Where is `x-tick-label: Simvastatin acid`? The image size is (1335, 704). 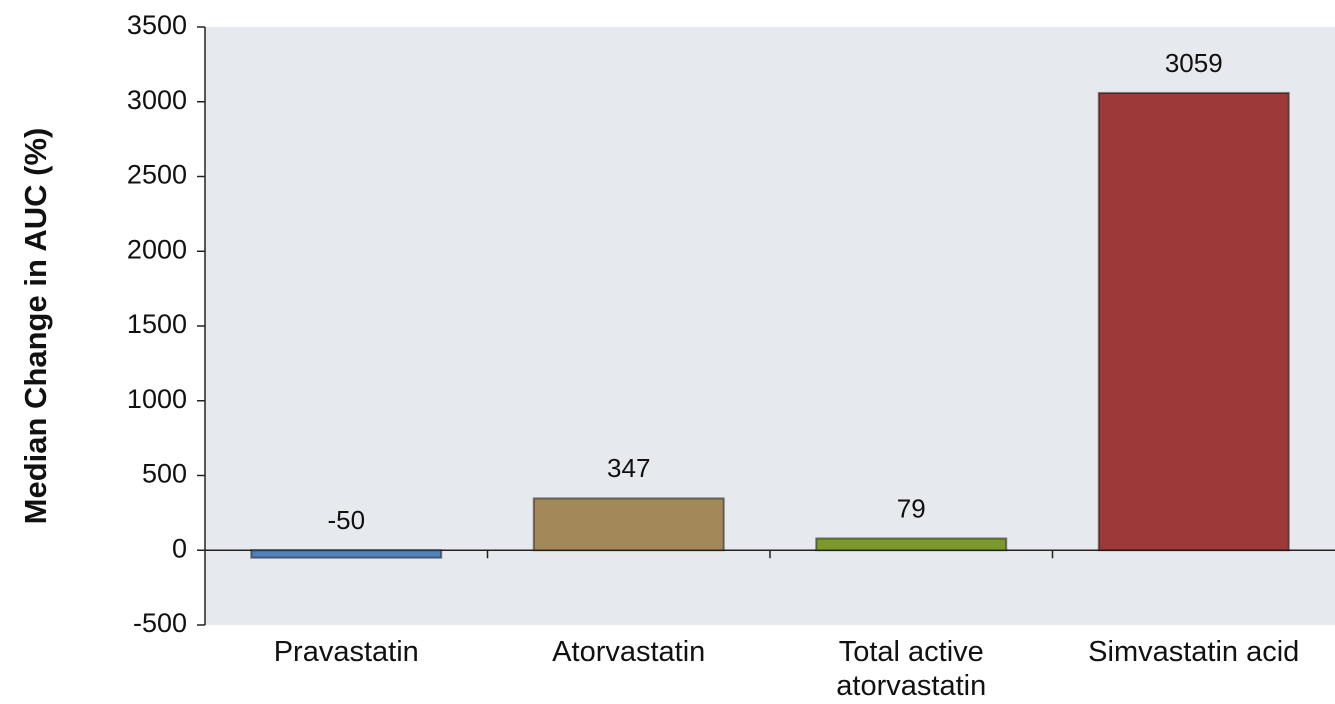 x-tick-label: Simvastatin acid is located at coordinates (1194, 652).